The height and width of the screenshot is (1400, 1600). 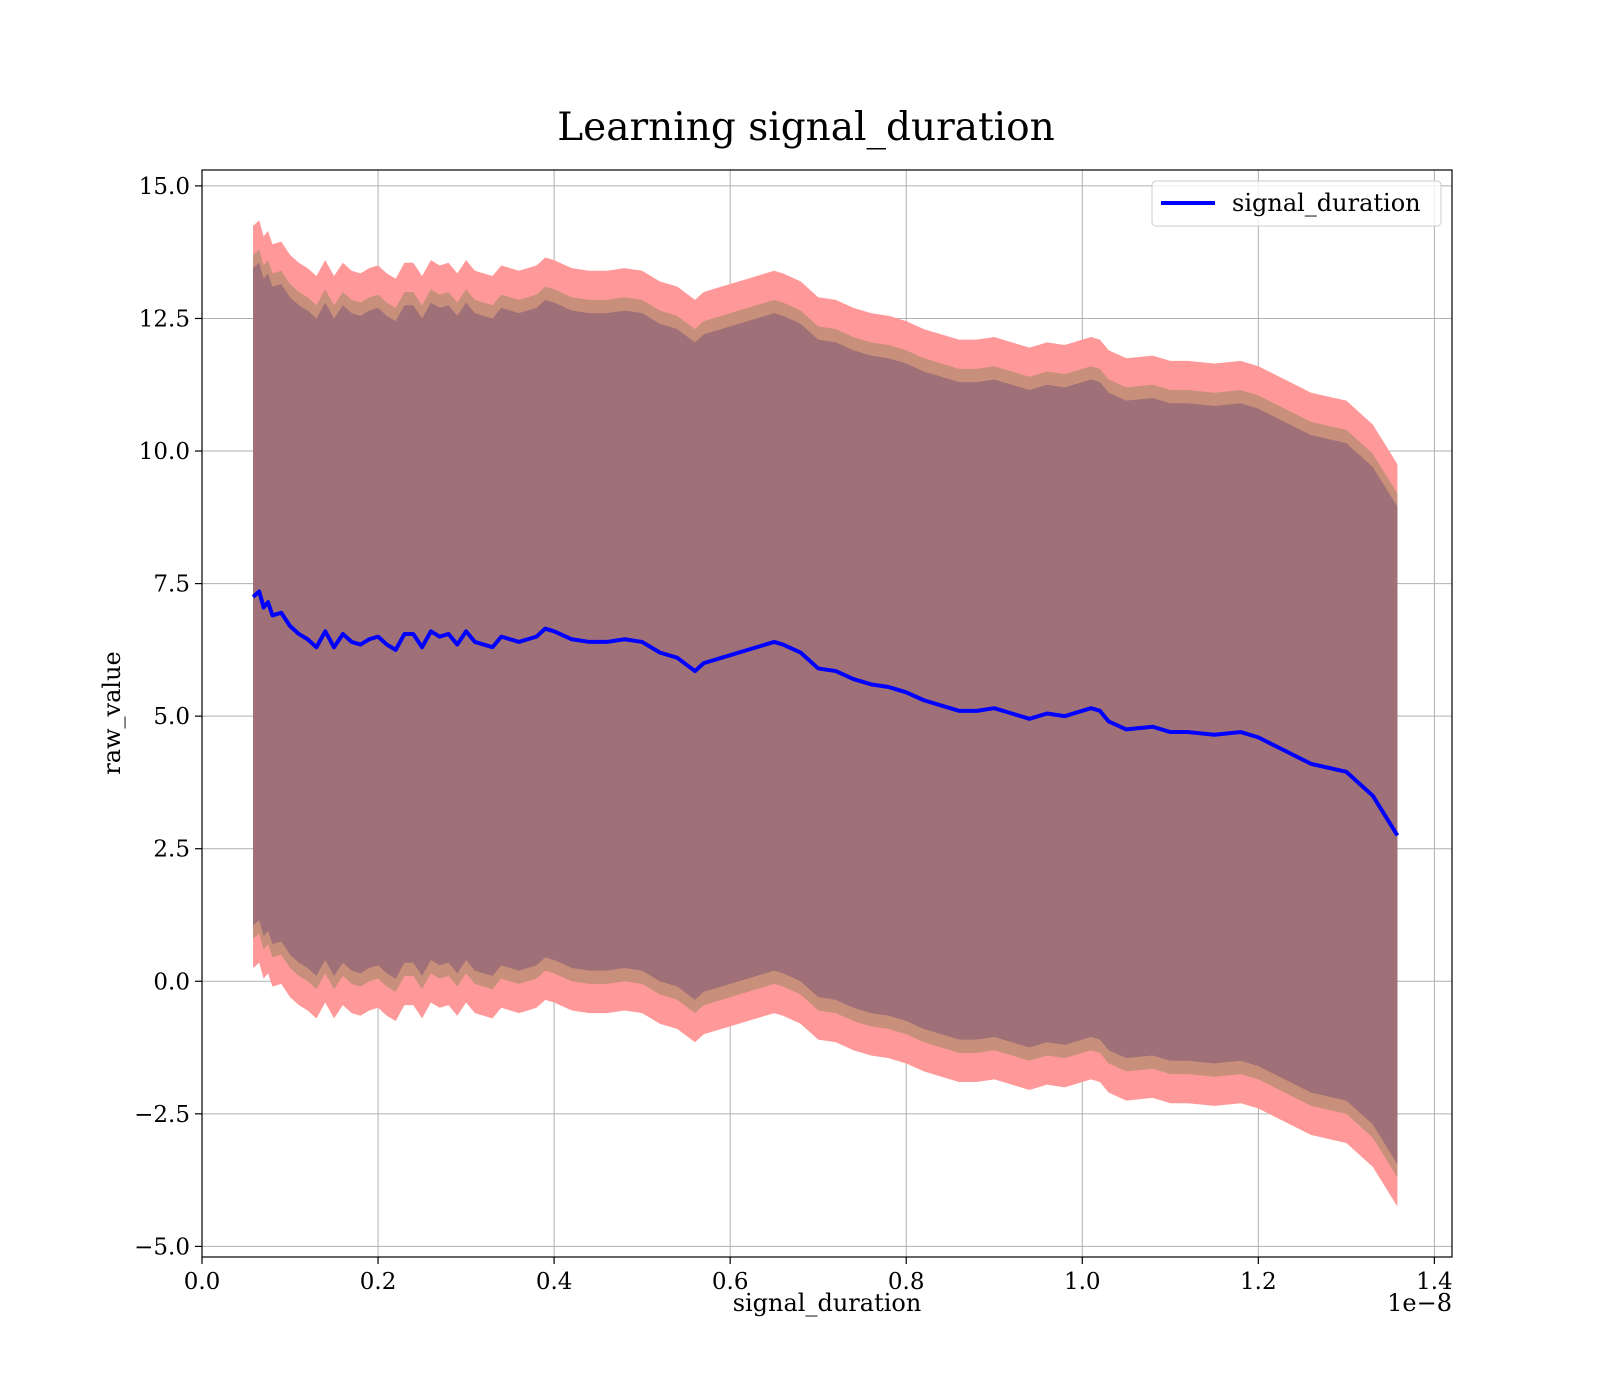 What do you see at coordinates (1419, 1303) in the screenshot?
I see `x-axis-offset-label: 1e−8` at bounding box center [1419, 1303].